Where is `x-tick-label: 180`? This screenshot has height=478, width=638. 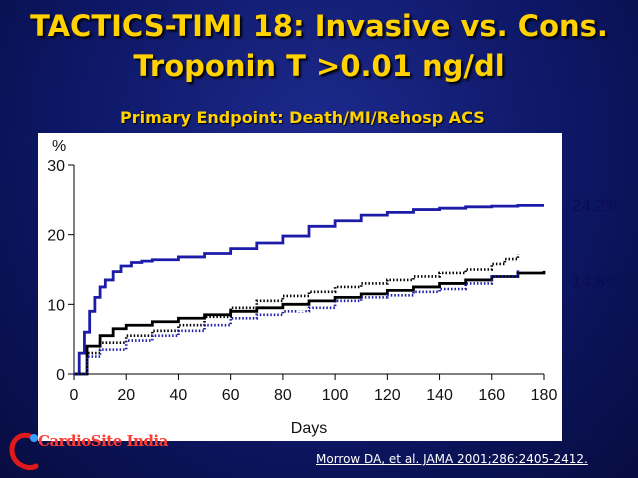 x-tick-label: 180 is located at coordinates (544, 395).